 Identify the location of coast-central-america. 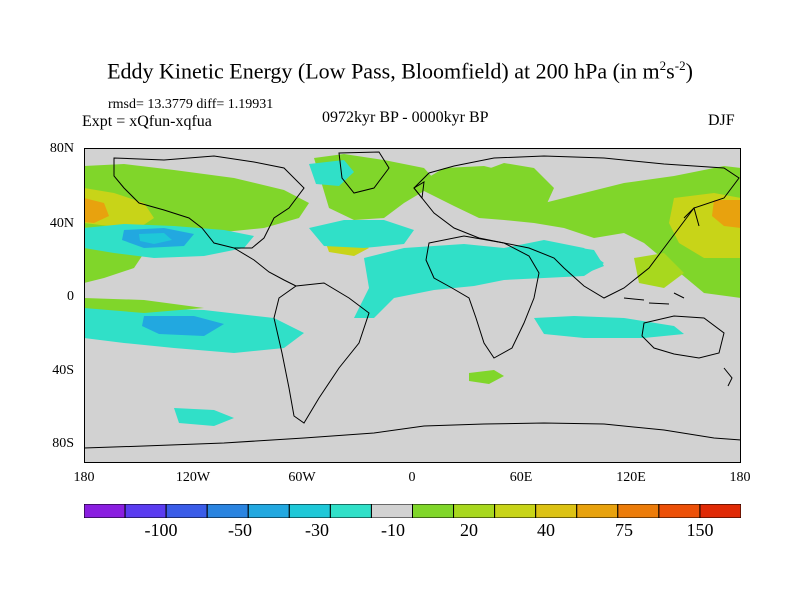
(265, 267).